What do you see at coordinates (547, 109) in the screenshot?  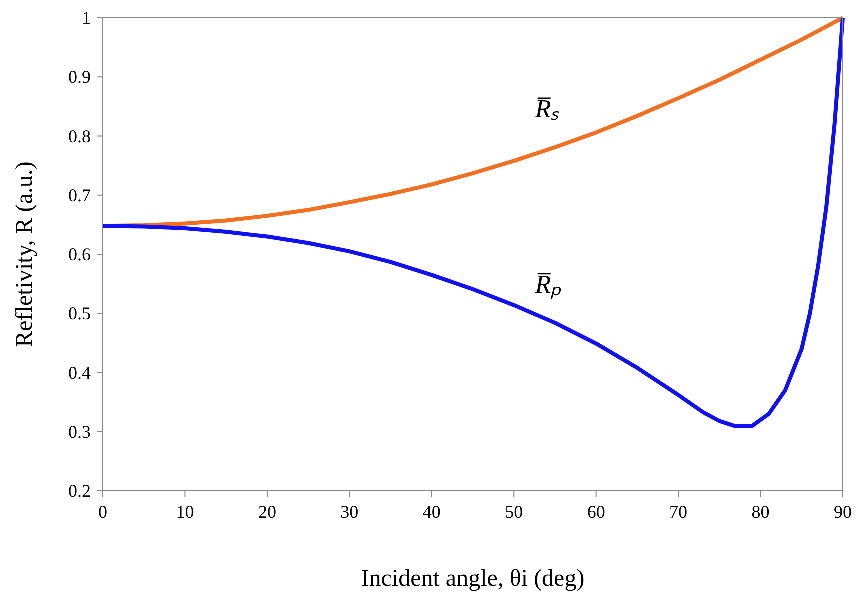 I see `series-label: R̅ₛ` at bounding box center [547, 109].